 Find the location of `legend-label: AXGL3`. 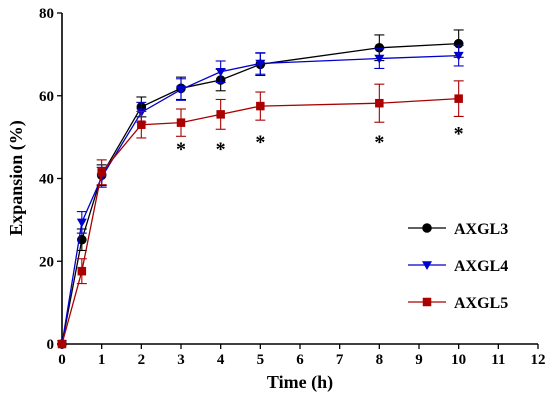

legend-label: AXGL3 is located at coordinates (481, 229).